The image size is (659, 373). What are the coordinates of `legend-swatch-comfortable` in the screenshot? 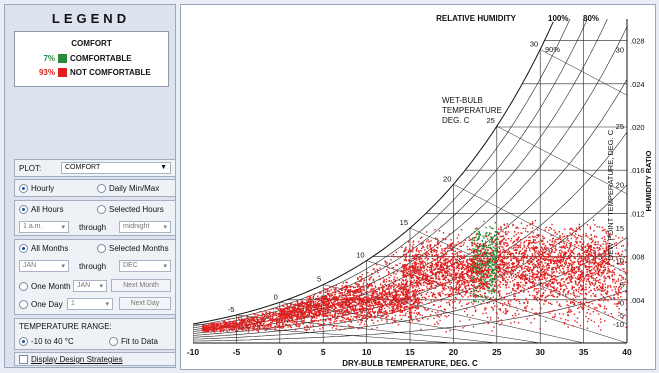 It's located at (62, 58).